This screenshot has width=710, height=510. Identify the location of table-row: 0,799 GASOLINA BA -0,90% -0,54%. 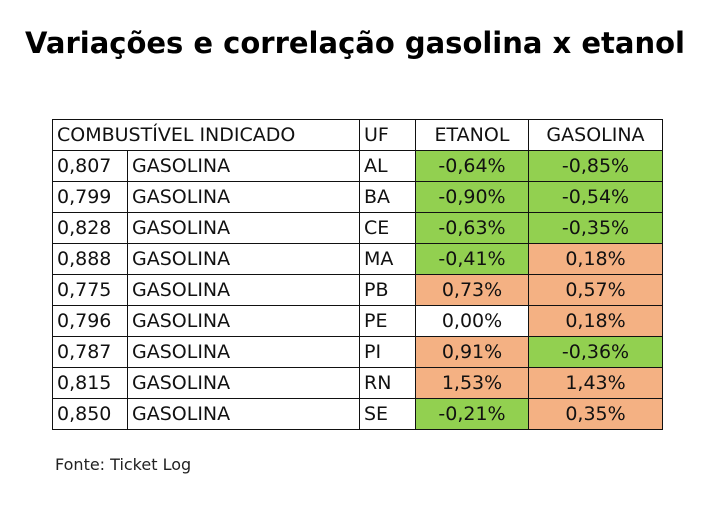
(357, 197).